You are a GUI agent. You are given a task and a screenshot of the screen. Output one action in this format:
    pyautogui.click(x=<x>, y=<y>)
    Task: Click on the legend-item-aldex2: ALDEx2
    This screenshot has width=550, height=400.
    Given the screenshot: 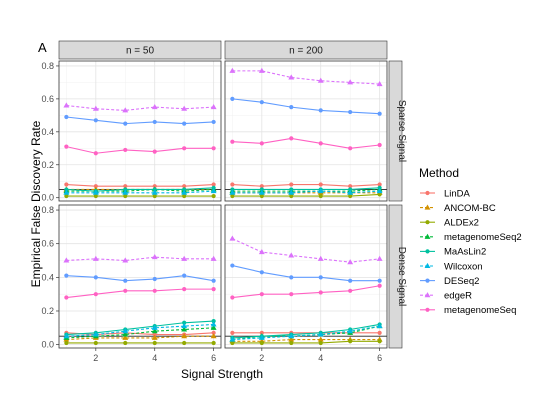 What is the action you would take?
    pyautogui.click(x=449, y=223)
    